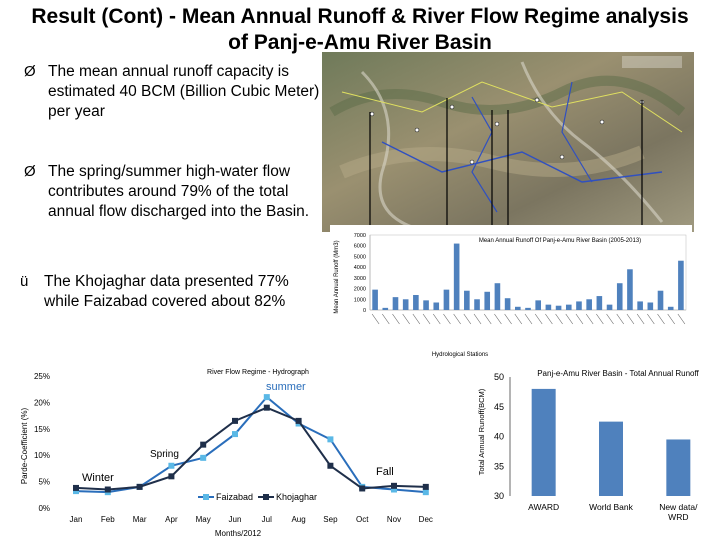 Image resolution: width=720 pixels, height=540 pixels. What do you see at coordinates (499, 377) in the screenshot?
I see `runoff-y-tick: 50` at bounding box center [499, 377].